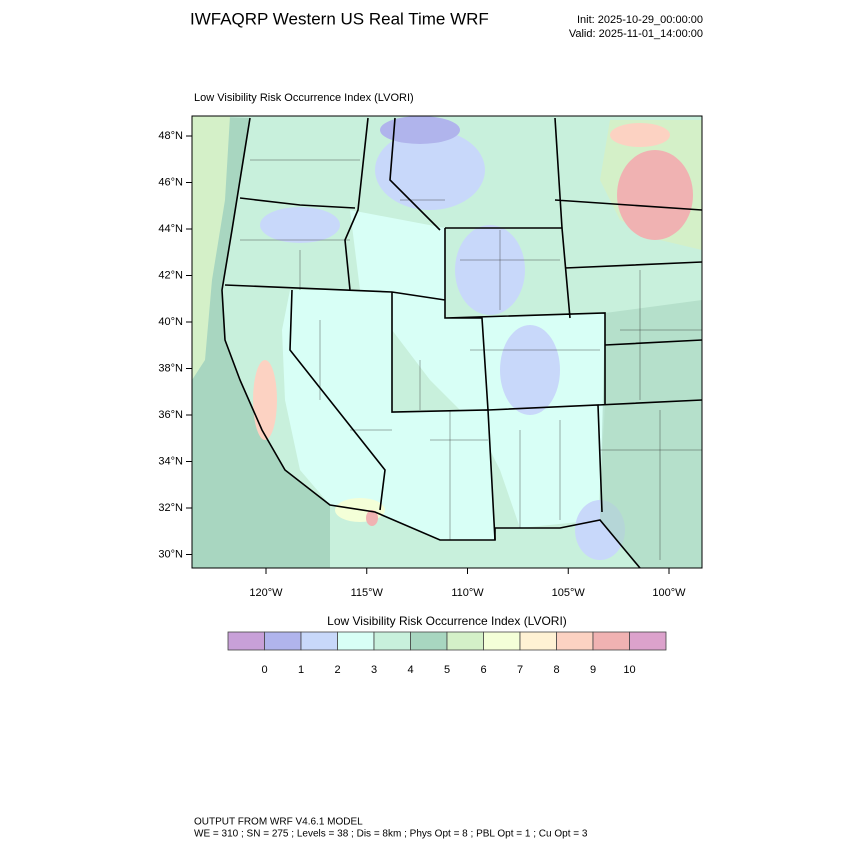 The height and width of the screenshot is (850, 850). I want to click on colorbar: 0 1 2 3 4 5 6 7 8 9 10, so click(447, 653).